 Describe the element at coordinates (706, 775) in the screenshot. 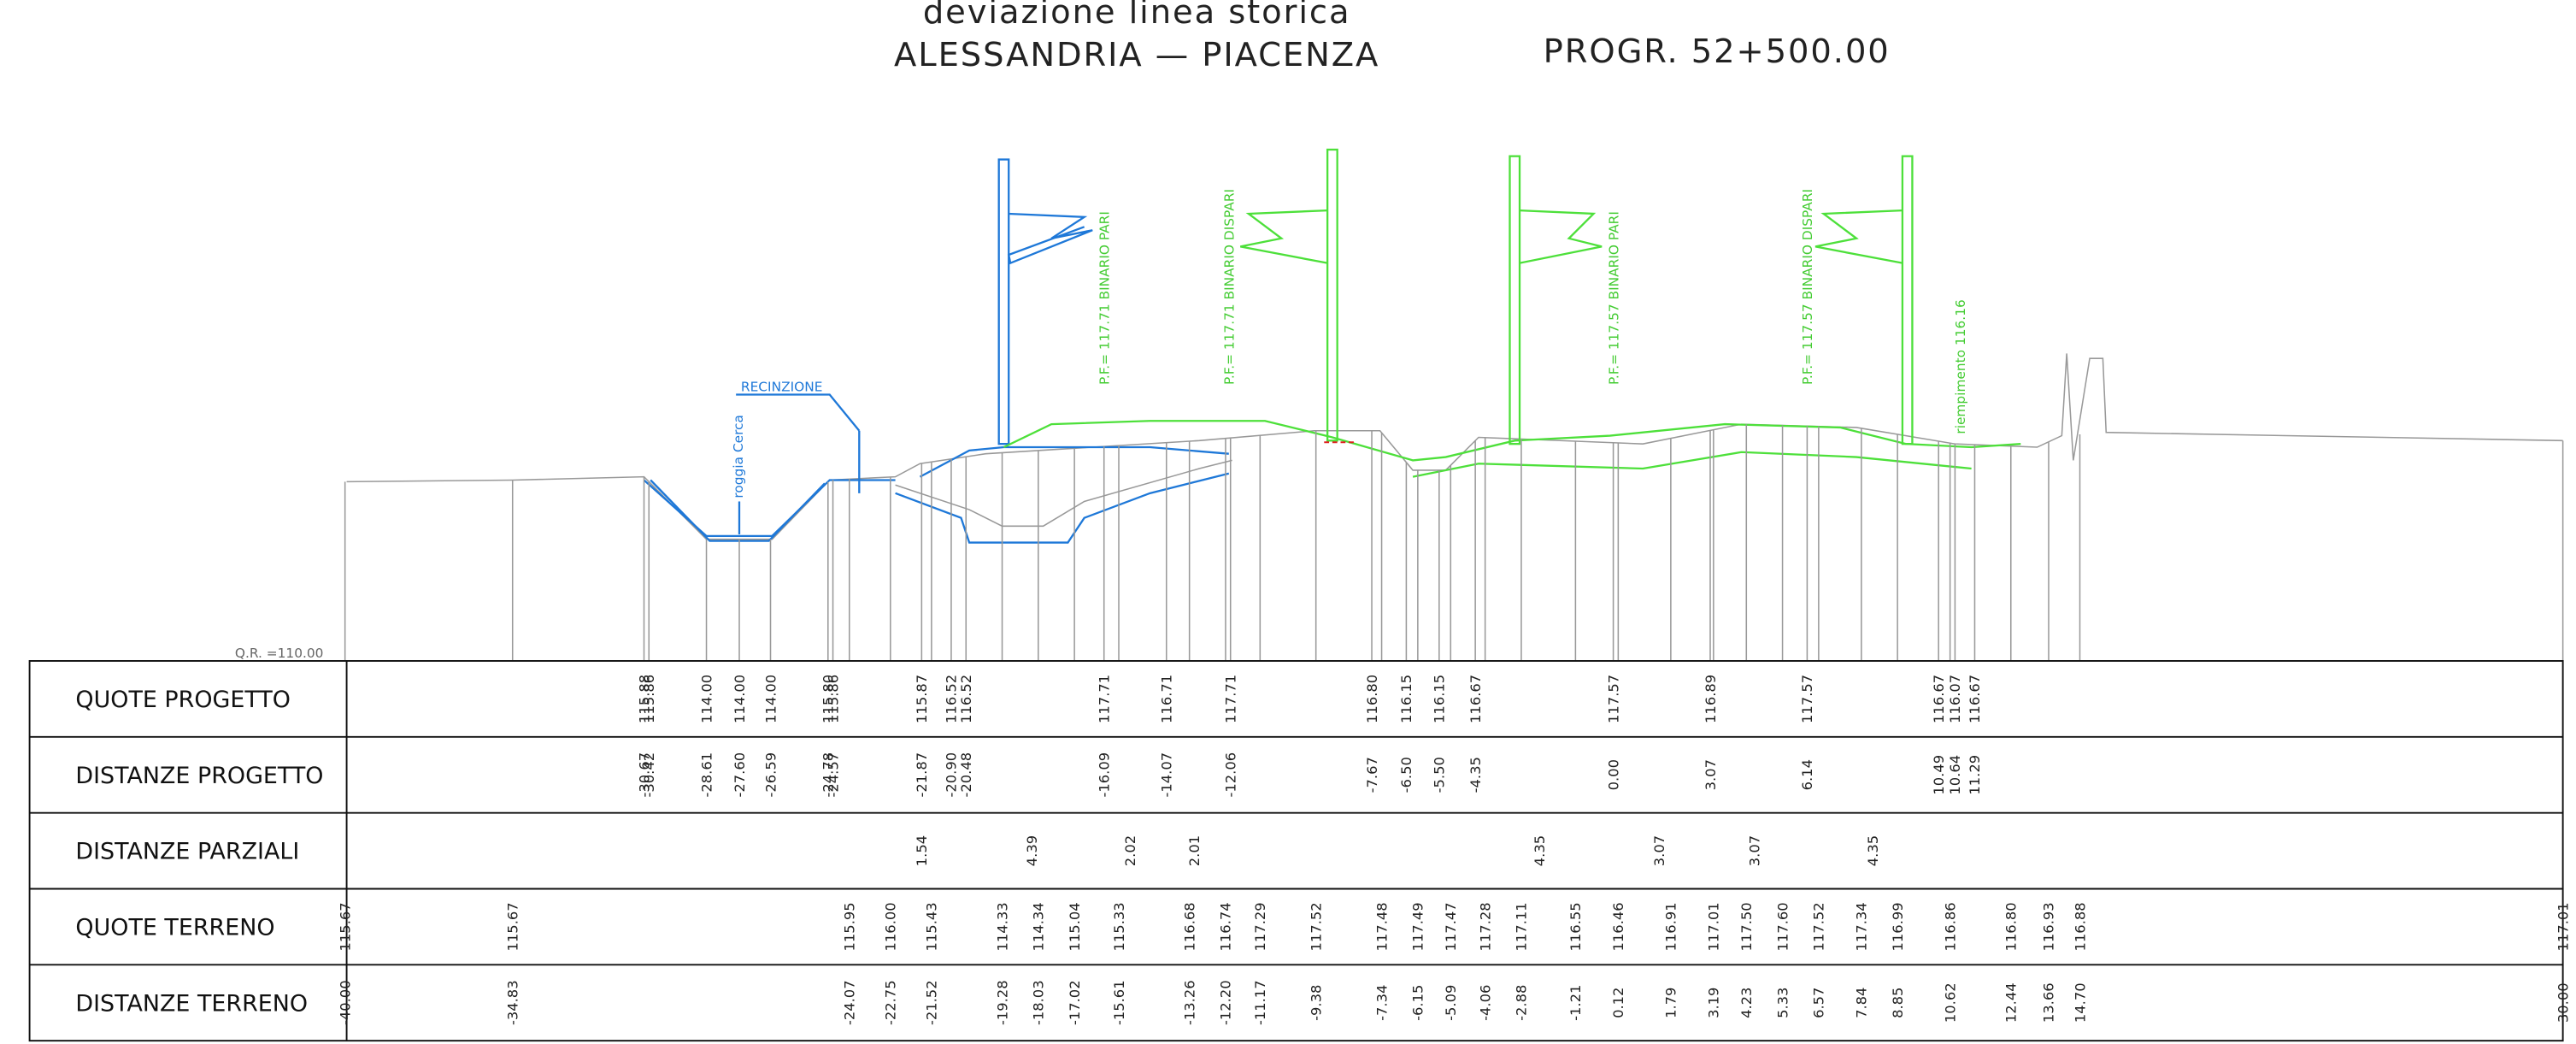

I see `cell-value: -28.61` at that location.